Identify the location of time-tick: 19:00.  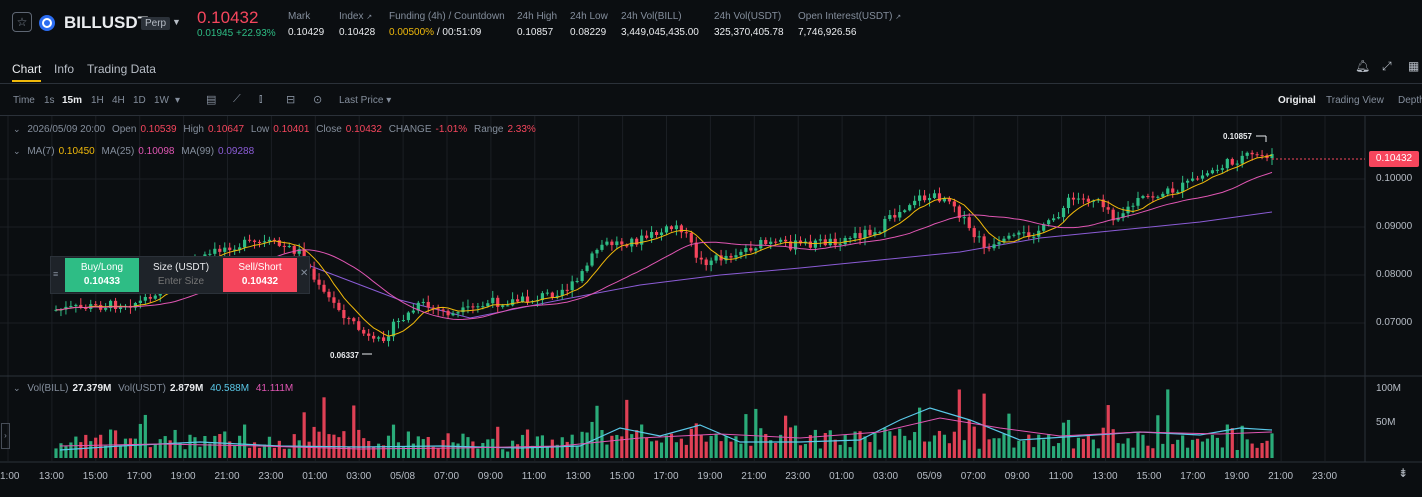
(183, 476).